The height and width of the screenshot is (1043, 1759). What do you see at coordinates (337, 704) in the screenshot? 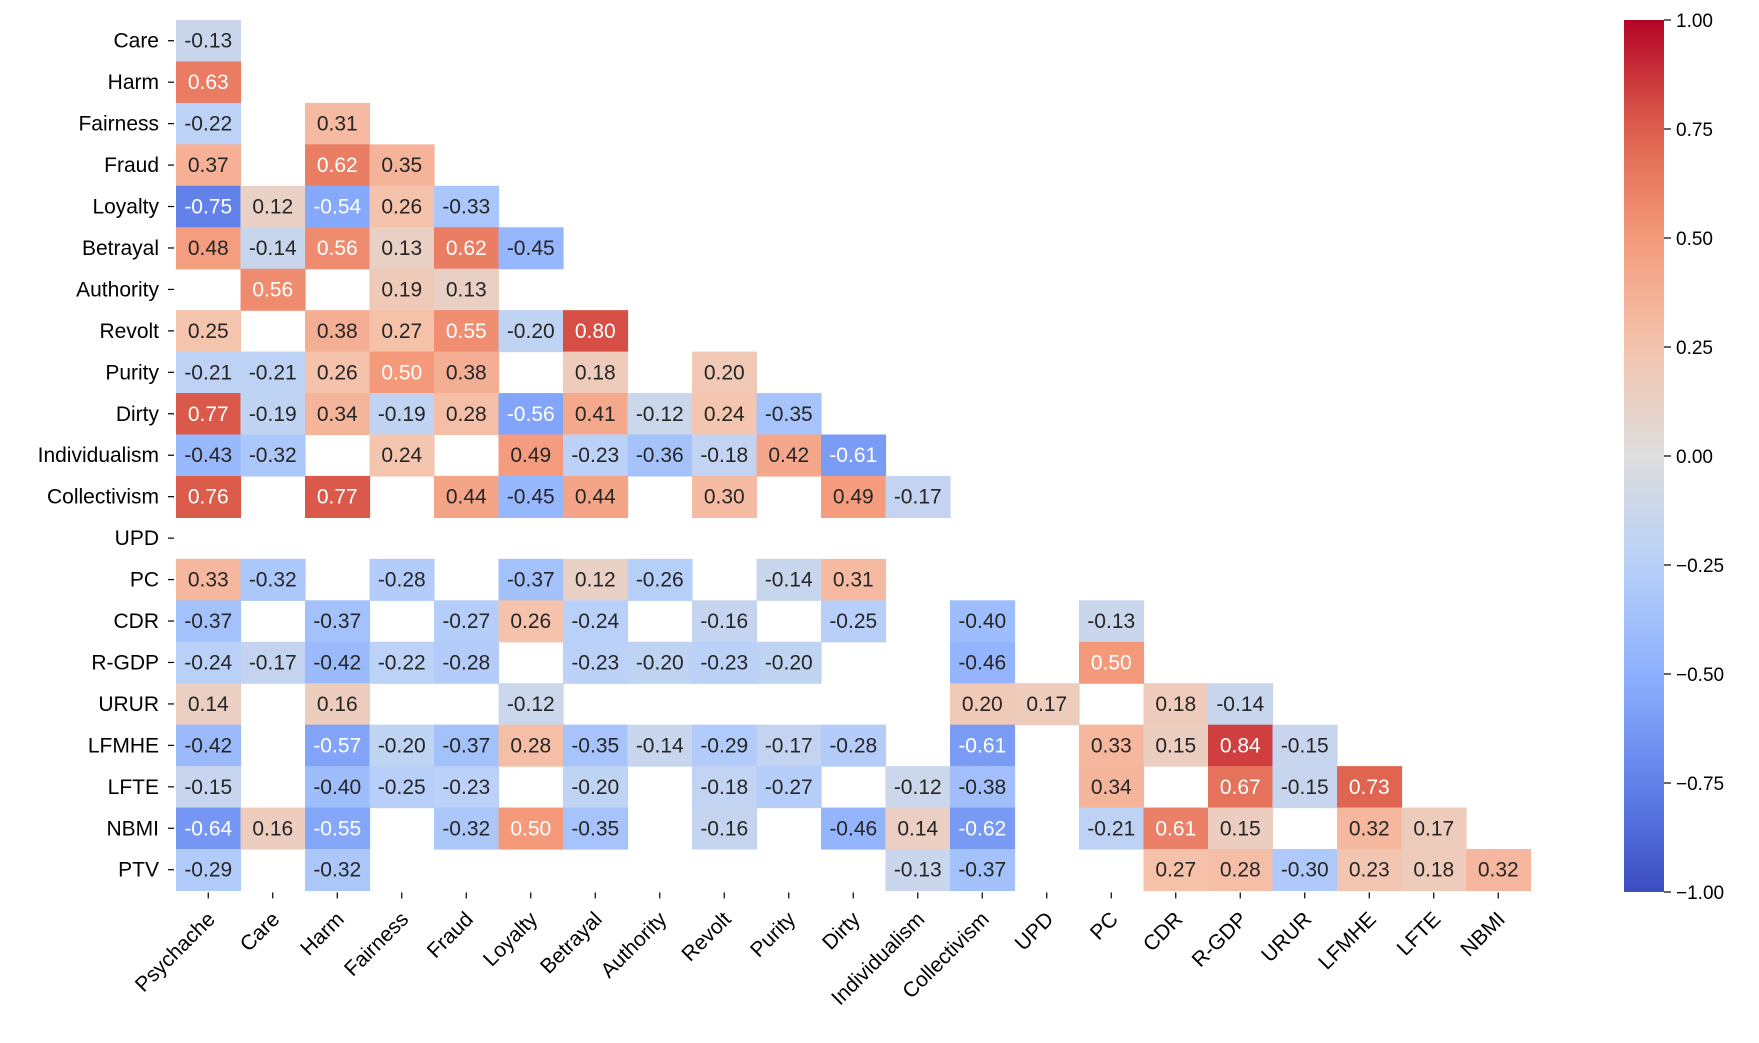
I see `cell-value-label: 0.16` at bounding box center [337, 704].